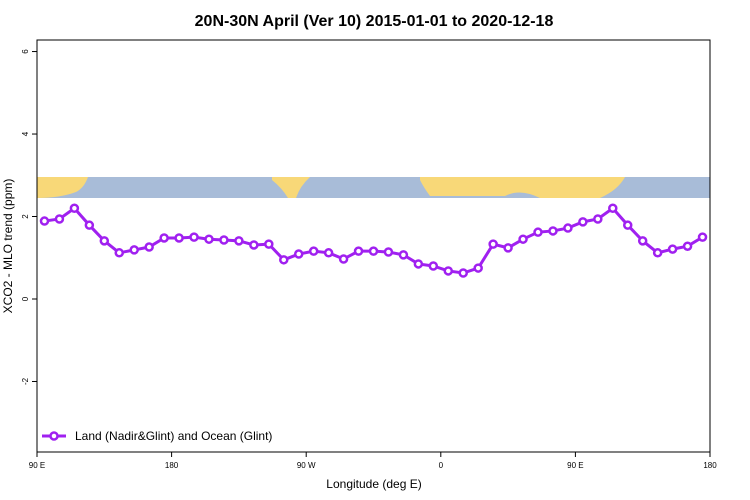 The image size is (750, 500). Describe the element at coordinates (373, 484) in the screenshot. I see `x-axis-label: Longitude (deg E)` at that location.